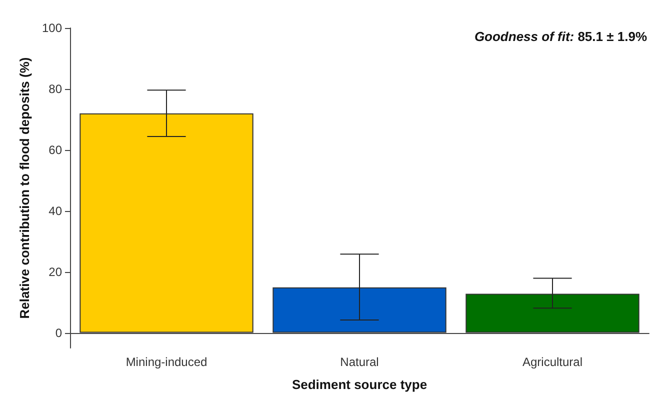 The height and width of the screenshot is (414, 665). What do you see at coordinates (58, 333) in the screenshot?
I see `y-tick-label: 0` at bounding box center [58, 333].